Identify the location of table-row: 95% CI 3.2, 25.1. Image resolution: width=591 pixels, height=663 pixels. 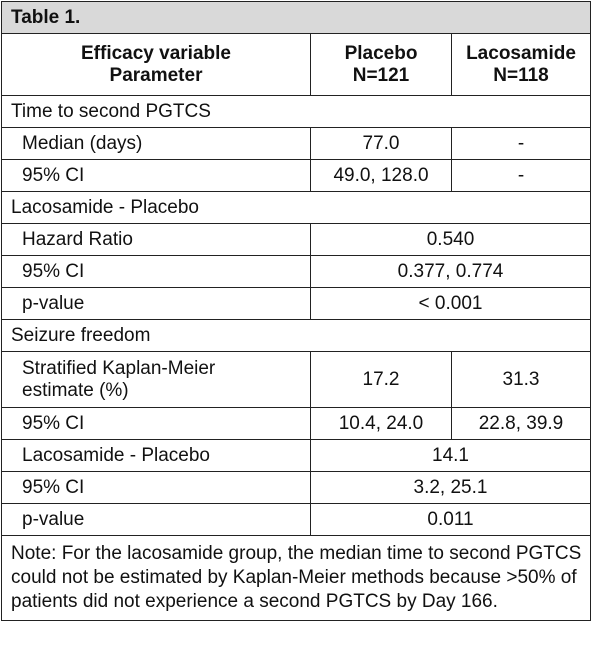
(296, 487).